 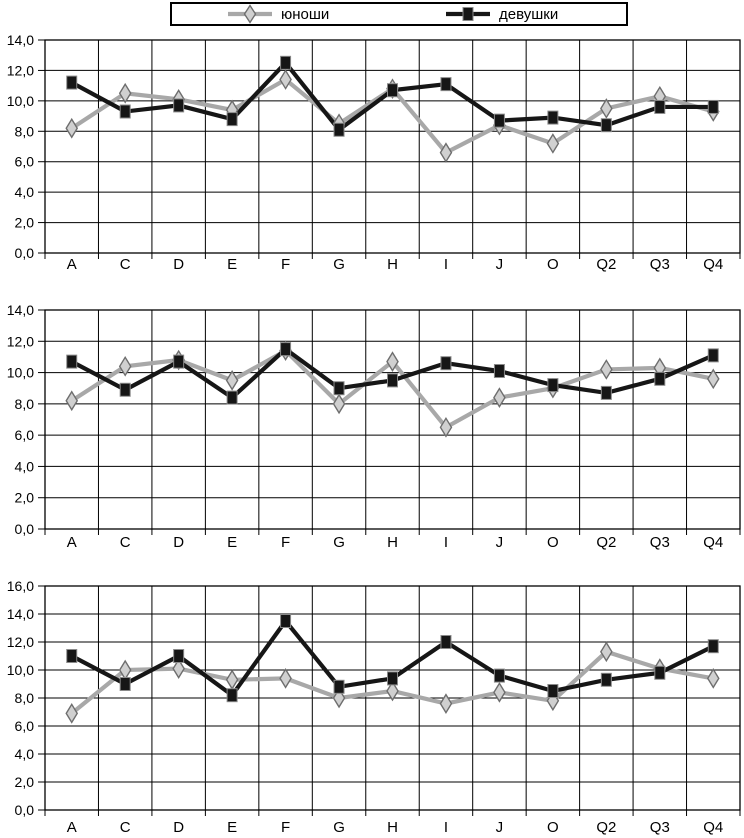 What do you see at coordinates (25, 726) in the screenshot?
I see `y-axis-label: 6,0` at bounding box center [25, 726].